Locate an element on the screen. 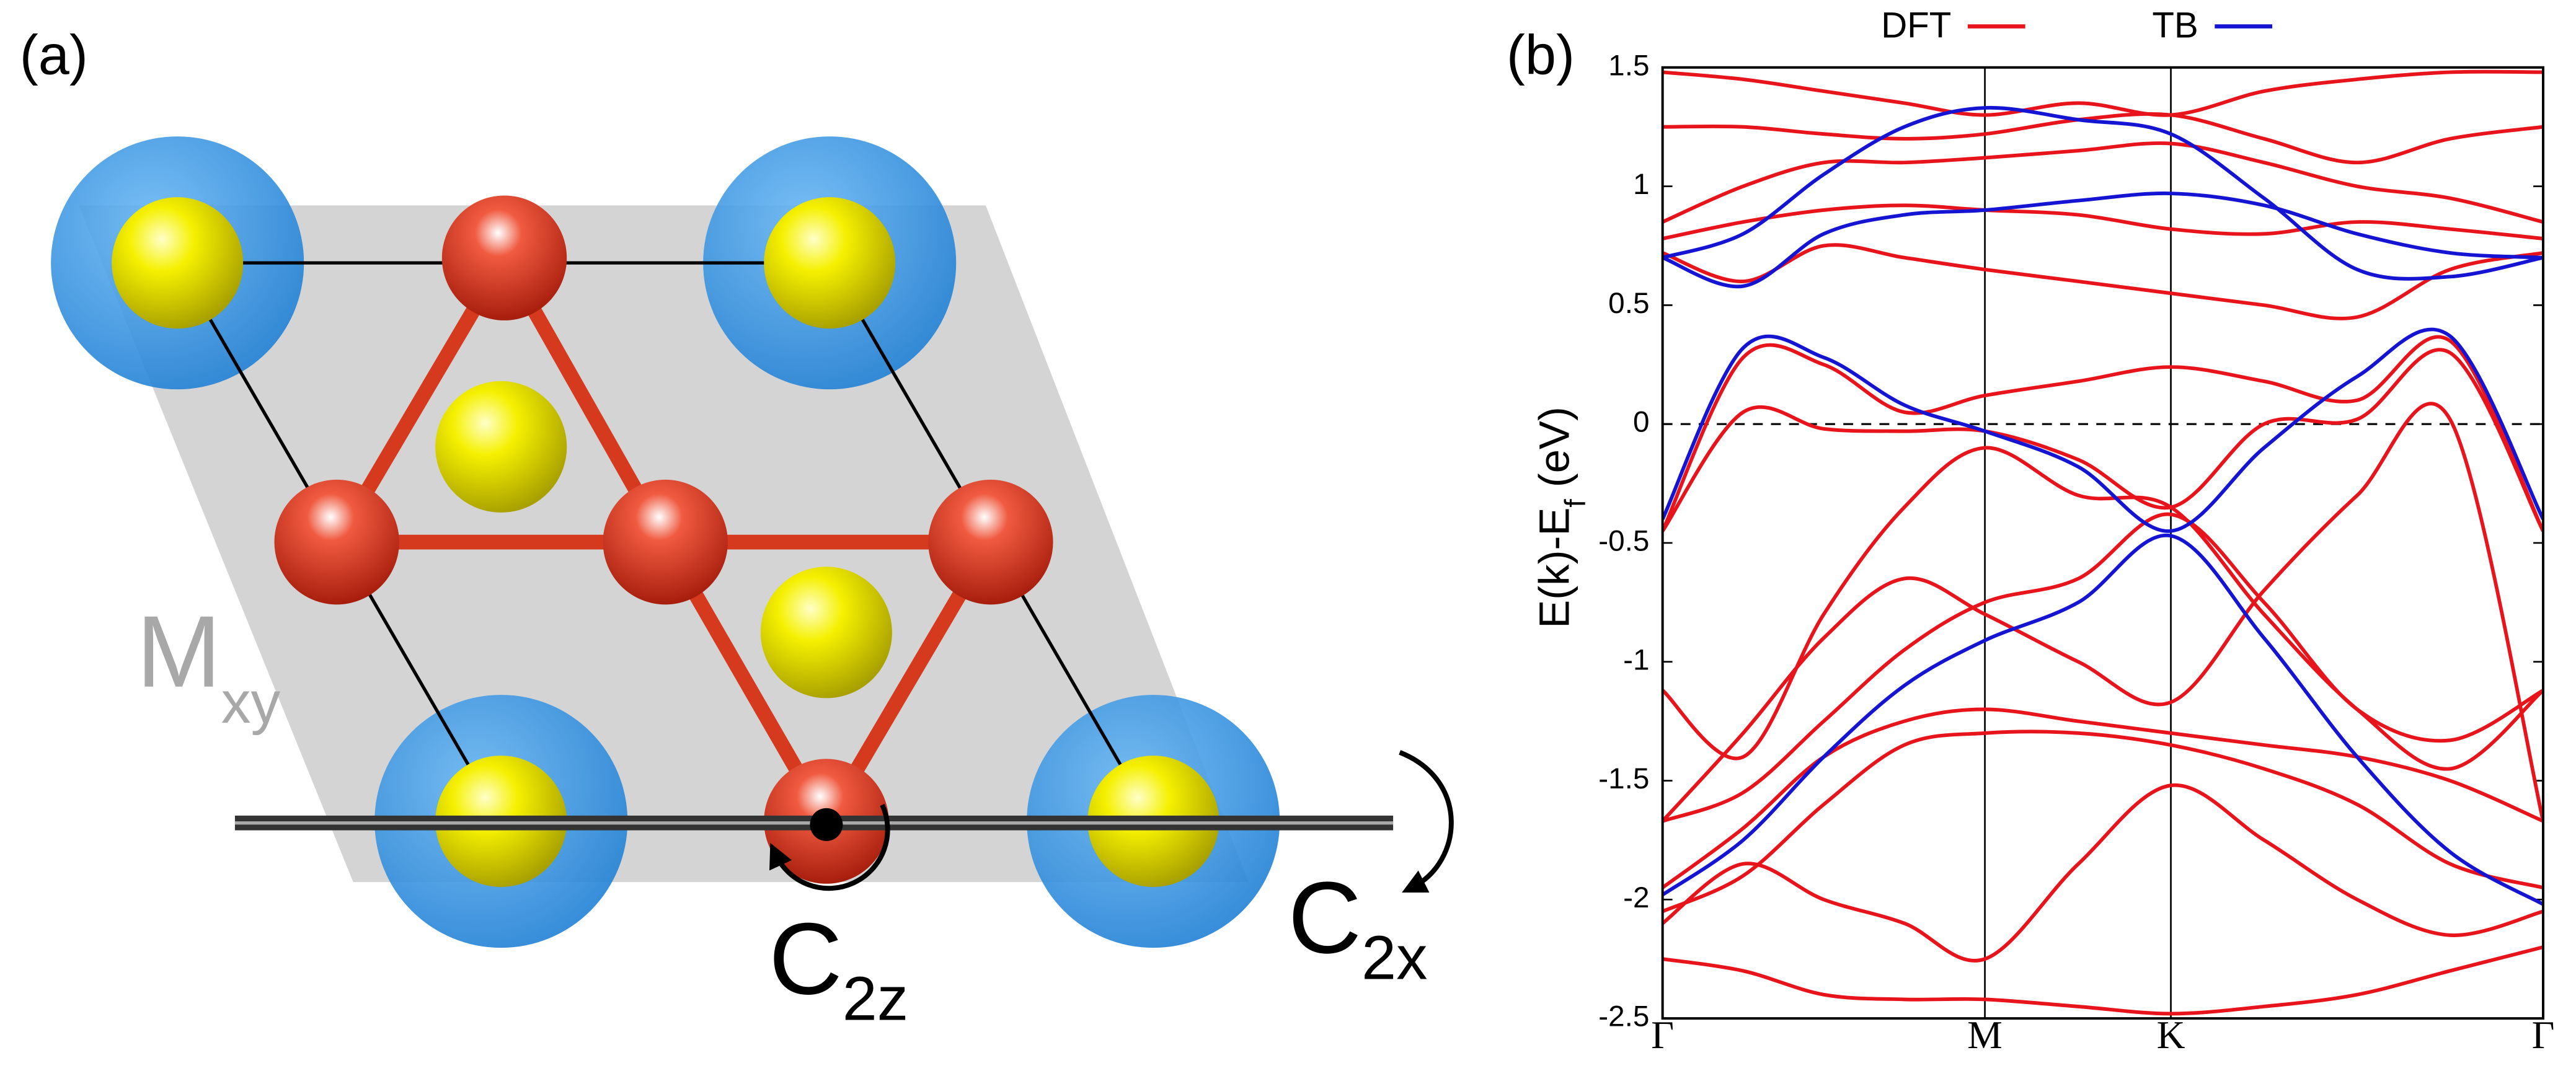 The image size is (2576, 1076). y-tick-label: -2.5 is located at coordinates (1624, 1017).